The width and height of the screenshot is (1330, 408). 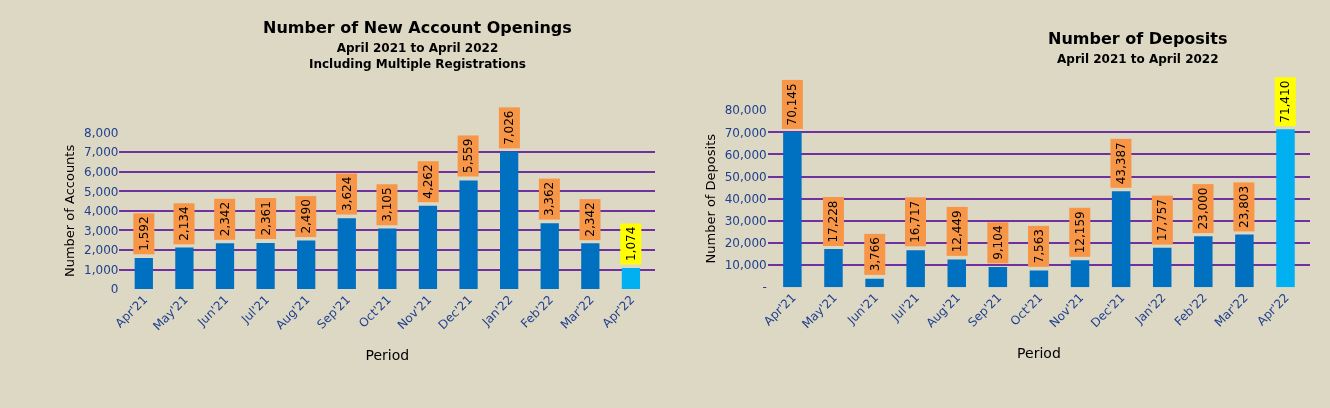 I want to click on y-axis-title: Number of Deposits, so click(x=710, y=198).